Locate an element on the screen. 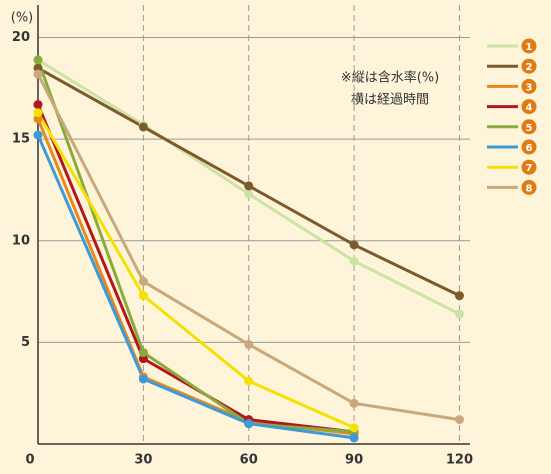 This screenshot has height=474, width=551. legend-label: 6 is located at coordinates (529, 148).